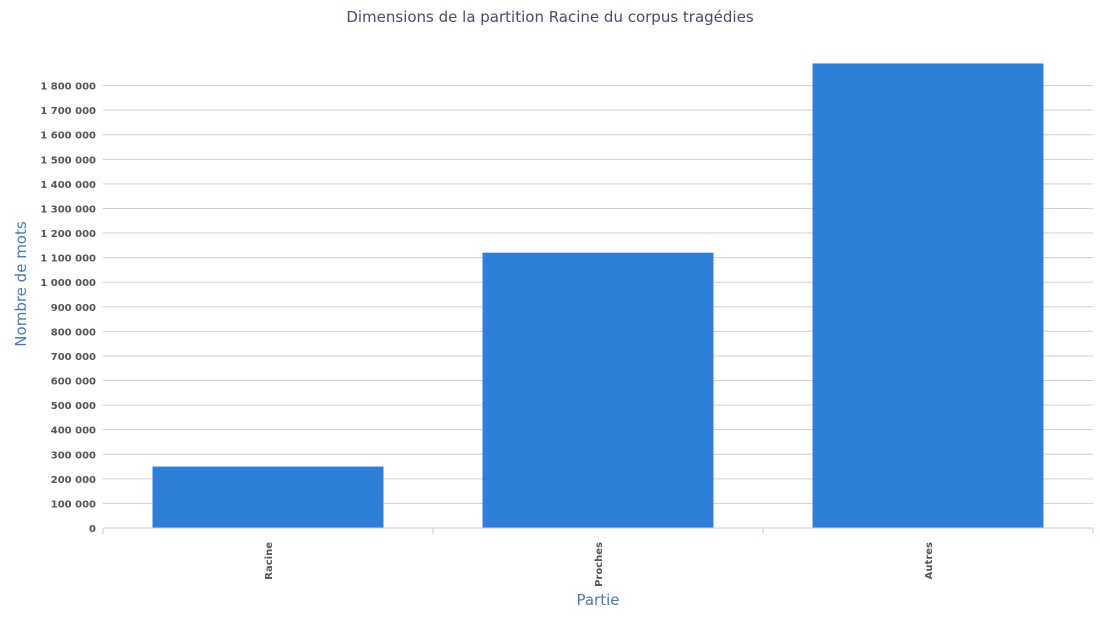 The image size is (1100, 620). I want to click on y-tick-label: 1 000 000, so click(68, 283).